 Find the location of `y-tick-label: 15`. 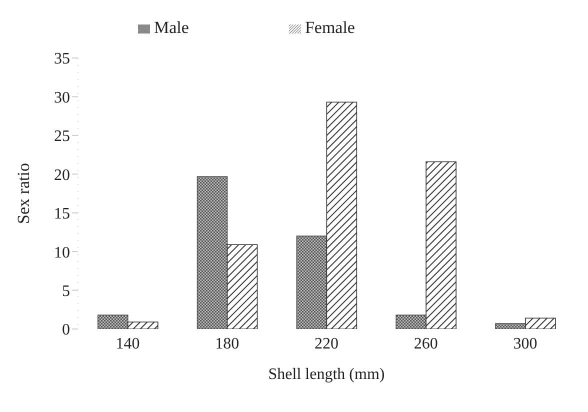

y-tick-label: 15 is located at coordinates (62, 214).